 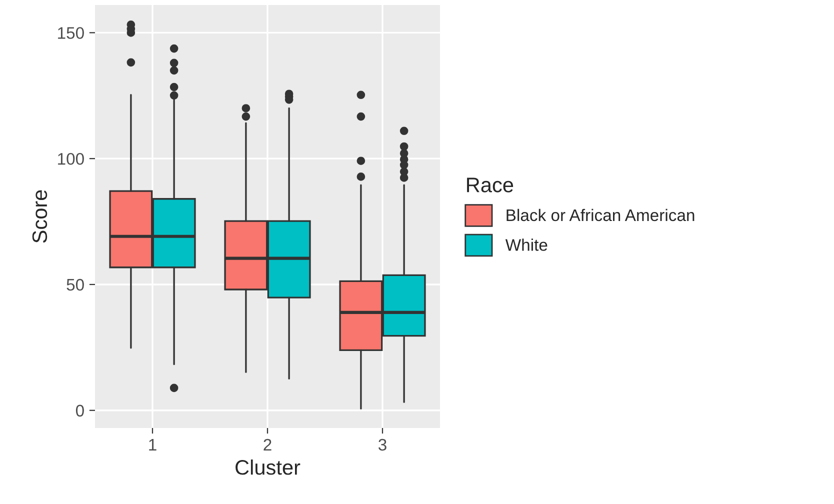 What do you see at coordinates (526, 244) in the screenshot?
I see `legend-label: White` at bounding box center [526, 244].